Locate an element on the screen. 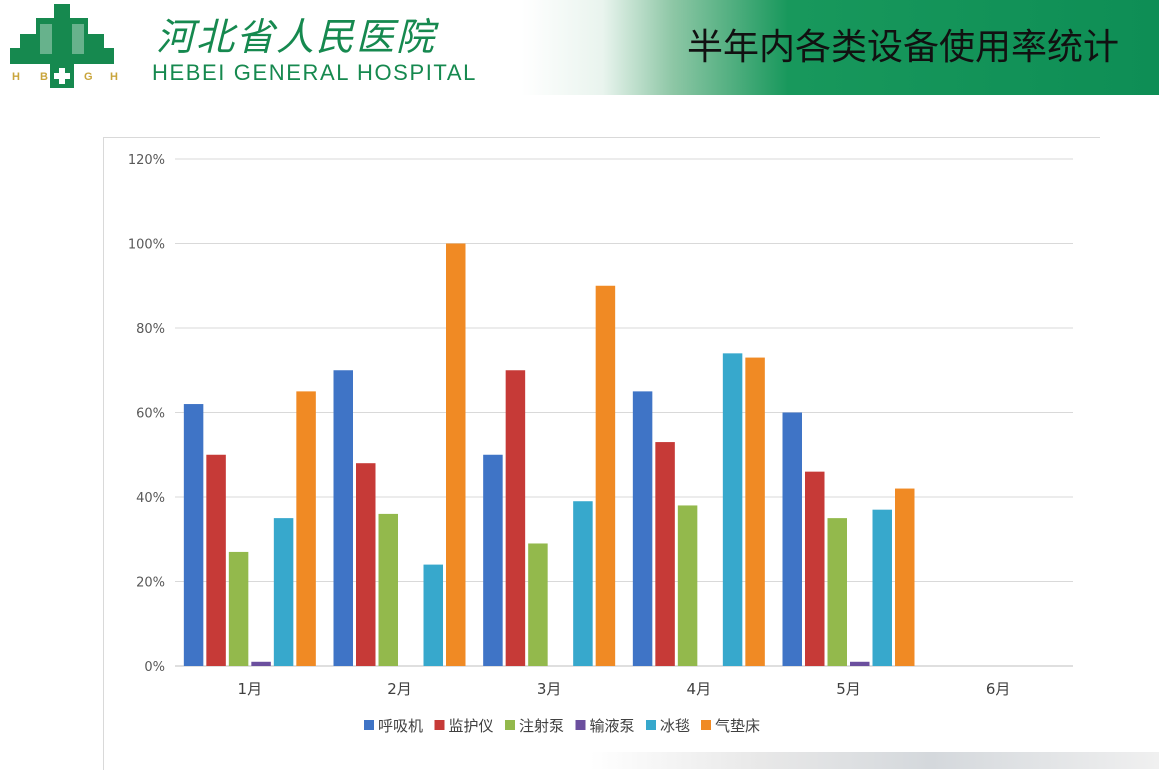 This screenshot has height=770, width=1159. hospital-logo: H B G H 河北省人民医院 HEBEI GENERAL HOSPITAL is located at coordinates (250, 47).